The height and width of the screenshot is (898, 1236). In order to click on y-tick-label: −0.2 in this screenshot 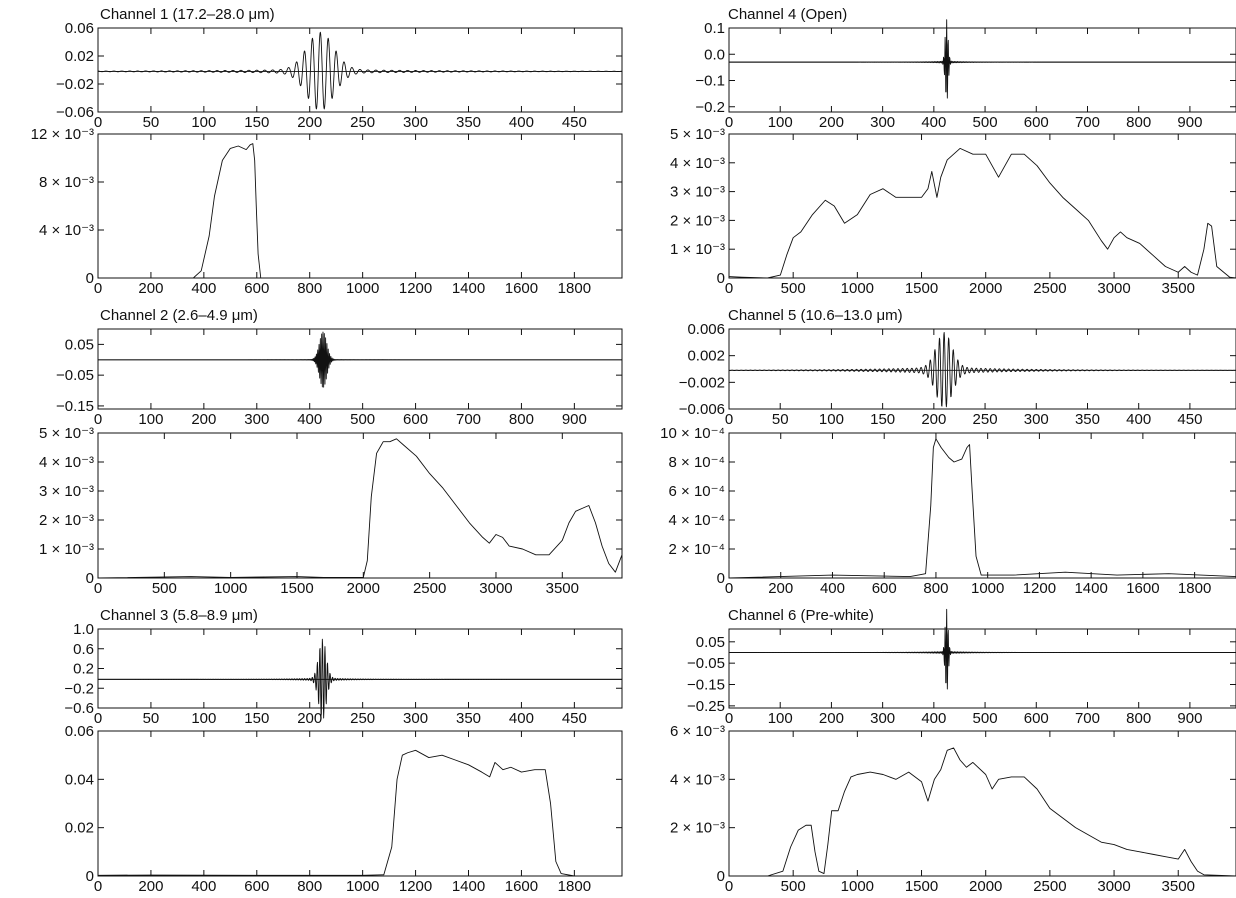, I will do `click(79, 688)`.